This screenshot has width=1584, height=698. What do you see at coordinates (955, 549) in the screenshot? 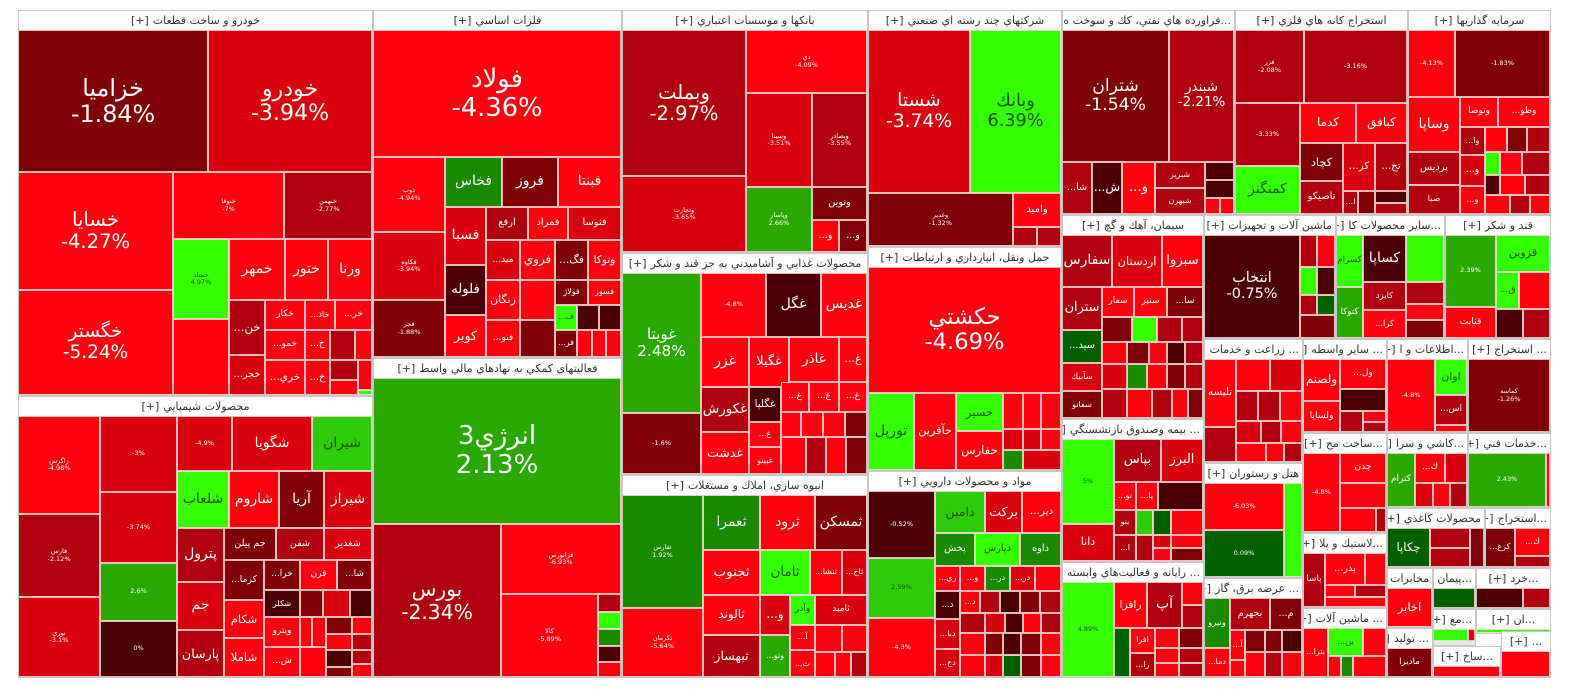
I see `stock-tile: پخش` at bounding box center [955, 549].